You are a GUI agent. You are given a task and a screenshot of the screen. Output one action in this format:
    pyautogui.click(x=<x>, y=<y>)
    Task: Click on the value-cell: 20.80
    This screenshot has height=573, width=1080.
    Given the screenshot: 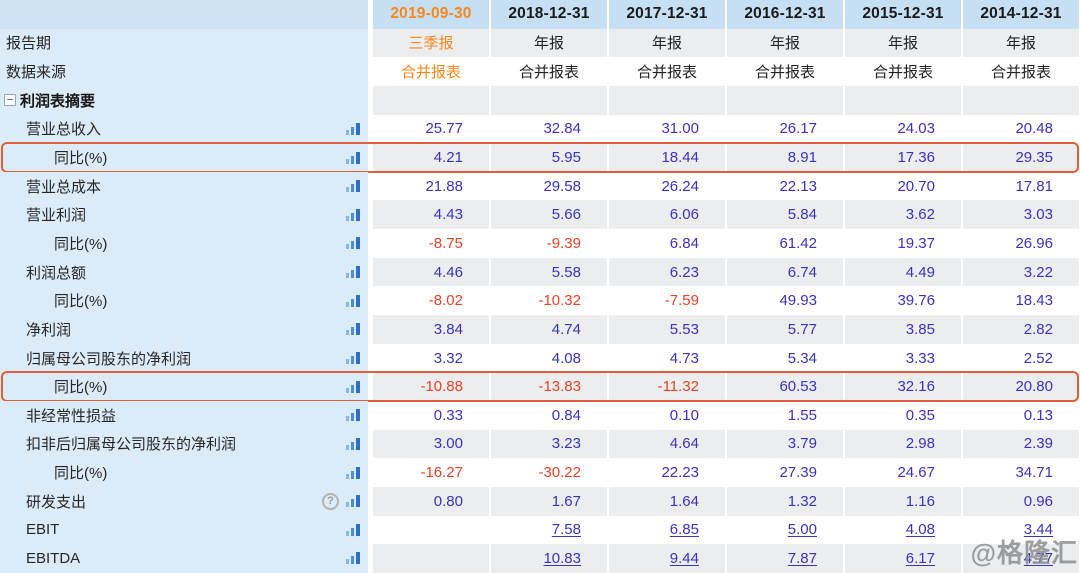 What is the action you would take?
    pyautogui.click(x=1021, y=386)
    